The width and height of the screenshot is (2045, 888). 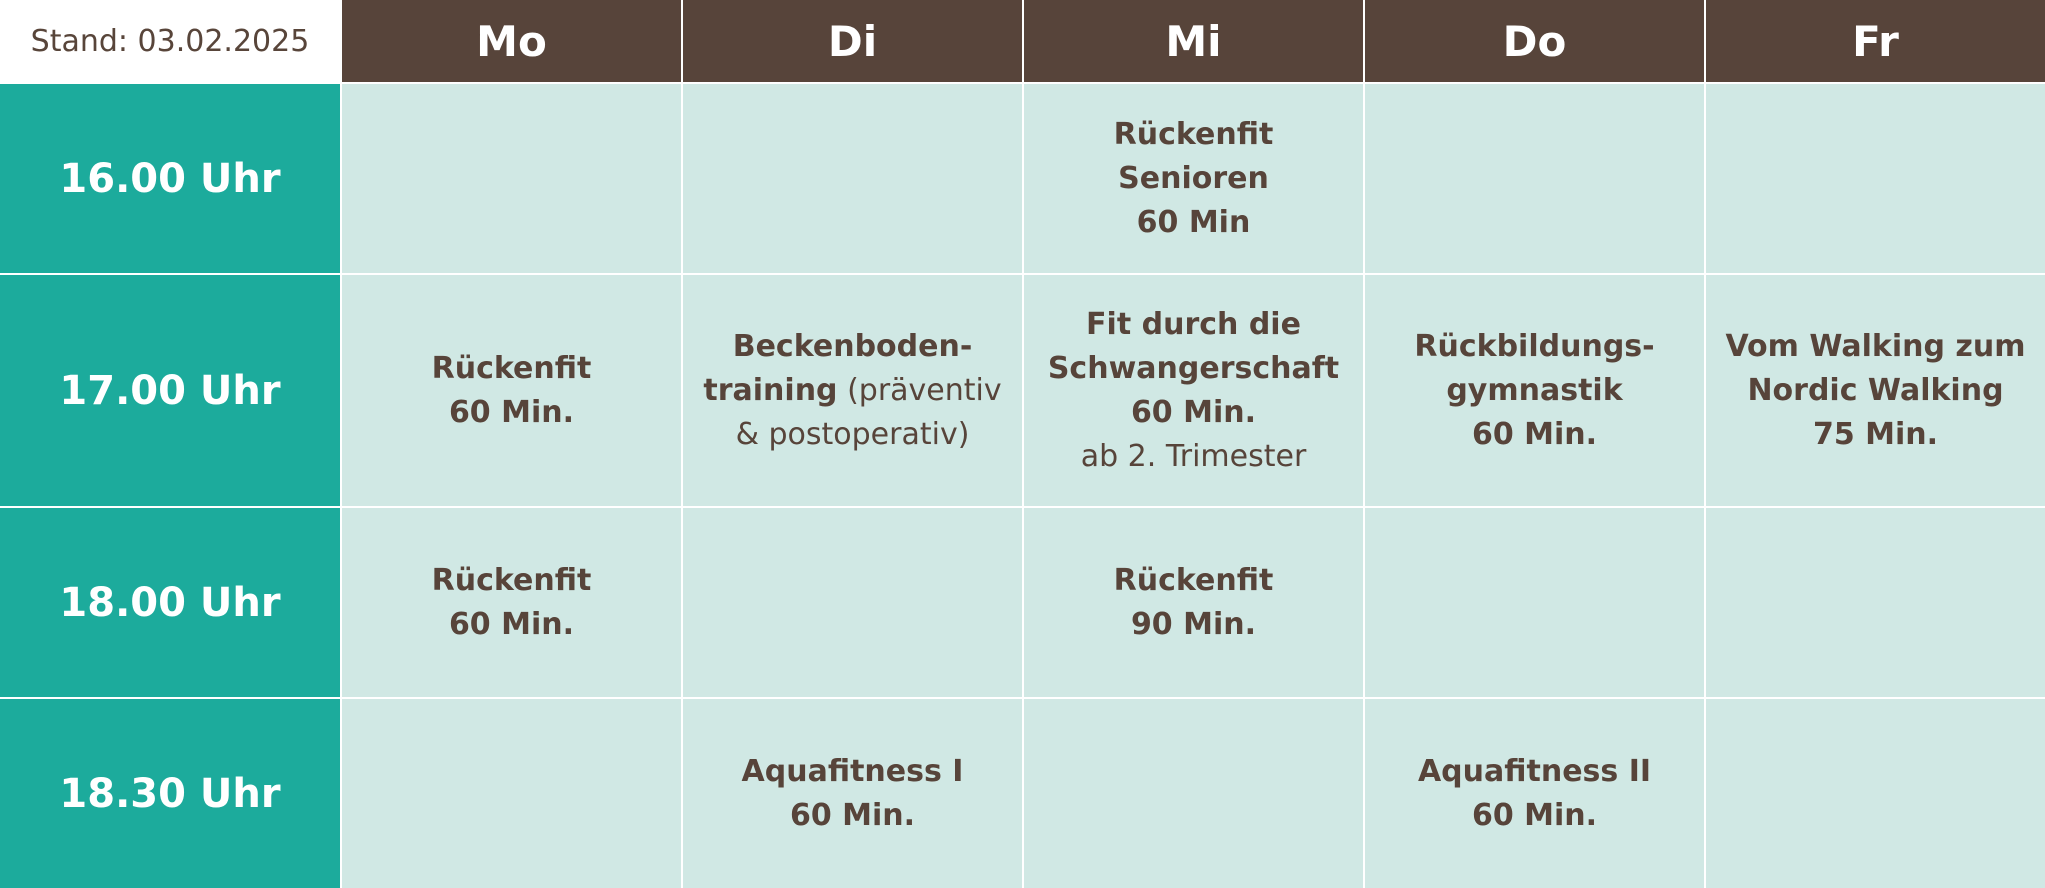 What do you see at coordinates (511, 793) in the screenshot?
I see `cell-1830-mo` at bounding box center [511, 793].